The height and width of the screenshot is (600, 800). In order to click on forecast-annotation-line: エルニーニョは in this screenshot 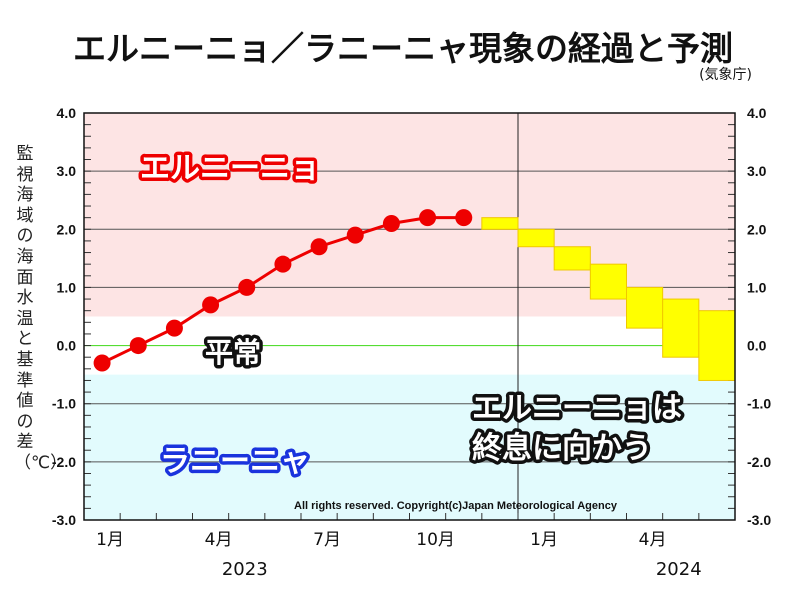, I will do `click(577, 408)`.